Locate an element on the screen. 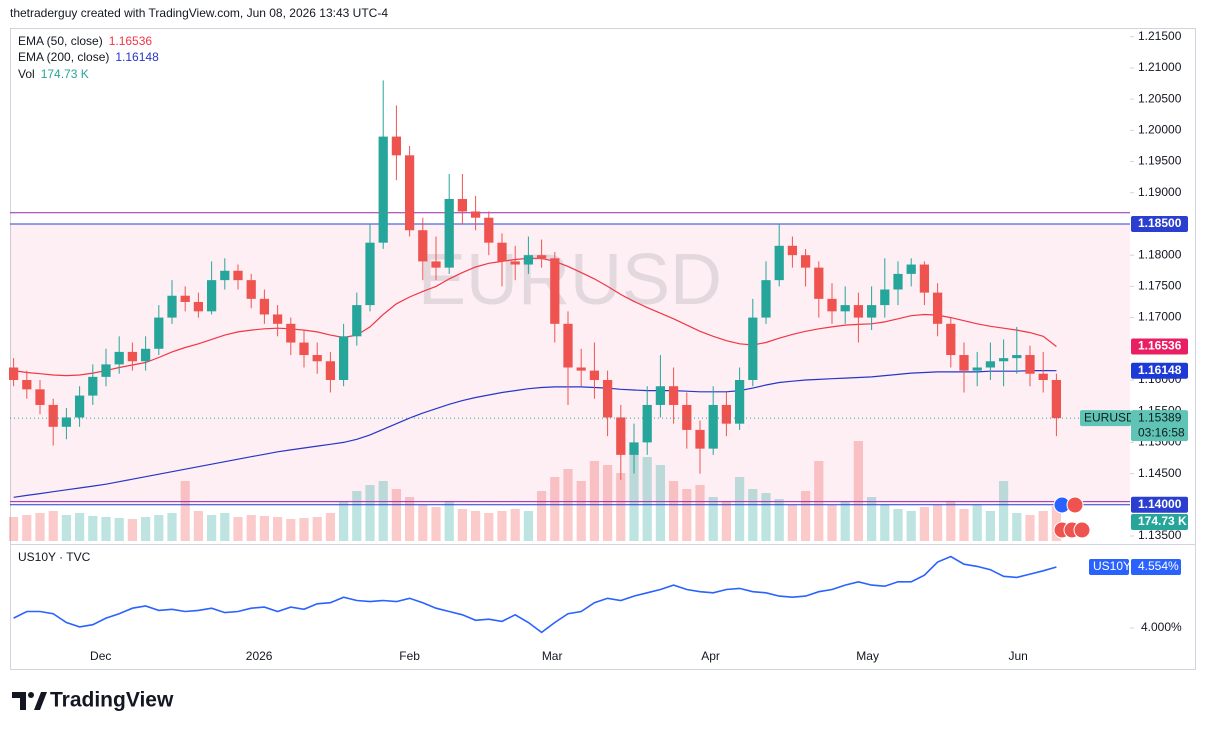 Image resolution: width=1206 pixels, height=731 pixels. ema-line is located at coordinates (535, 317).